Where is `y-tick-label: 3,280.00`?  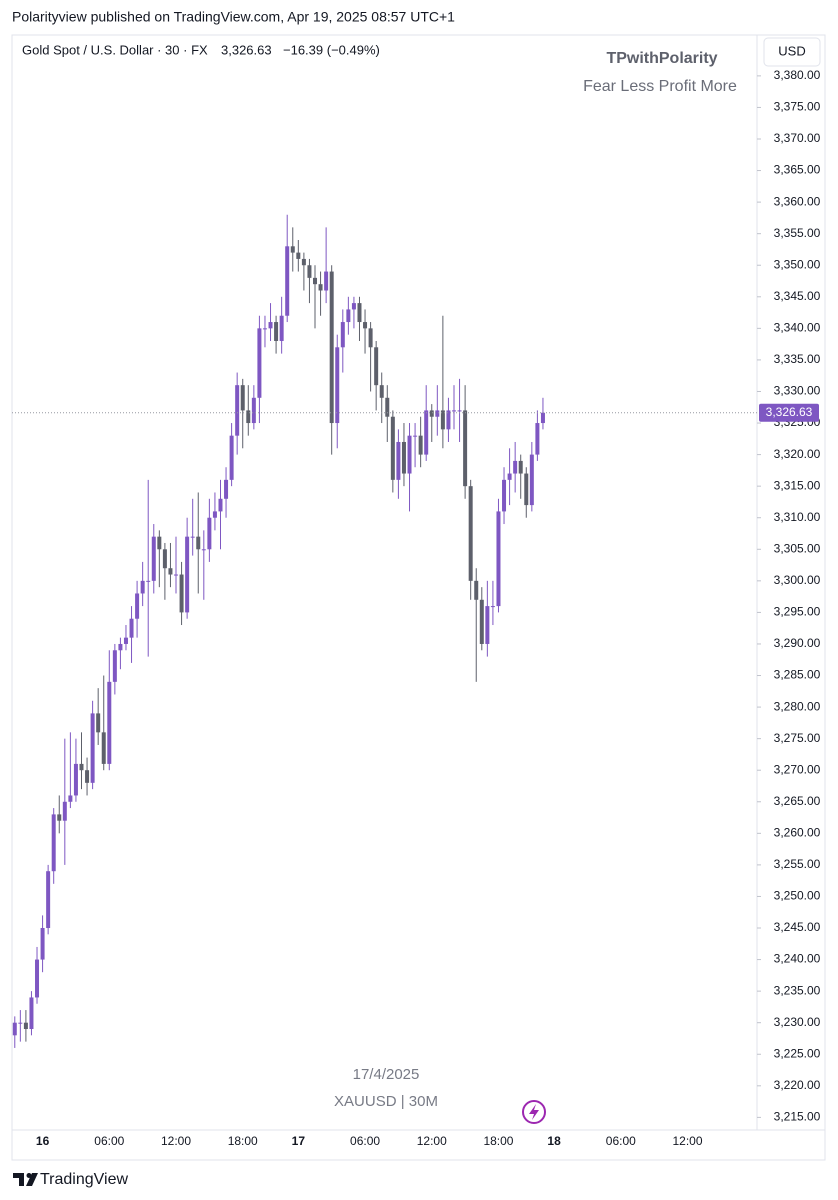 y-tick-label: 3,280.00 is located at coordinates (797, 706).